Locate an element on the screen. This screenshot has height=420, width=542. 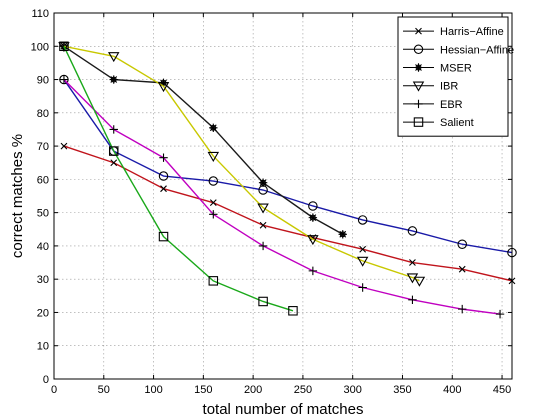
legend-label: Salient is located at coordinates (457, 123).